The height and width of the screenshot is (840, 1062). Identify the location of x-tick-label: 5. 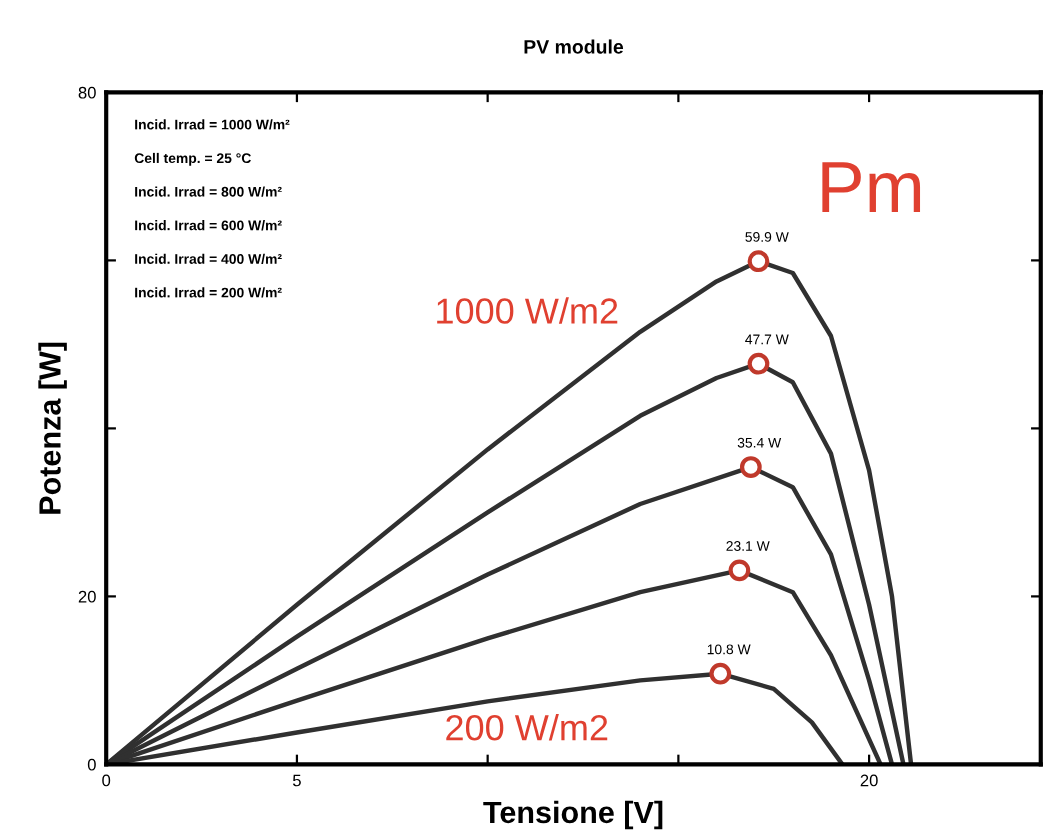
(296, 780).